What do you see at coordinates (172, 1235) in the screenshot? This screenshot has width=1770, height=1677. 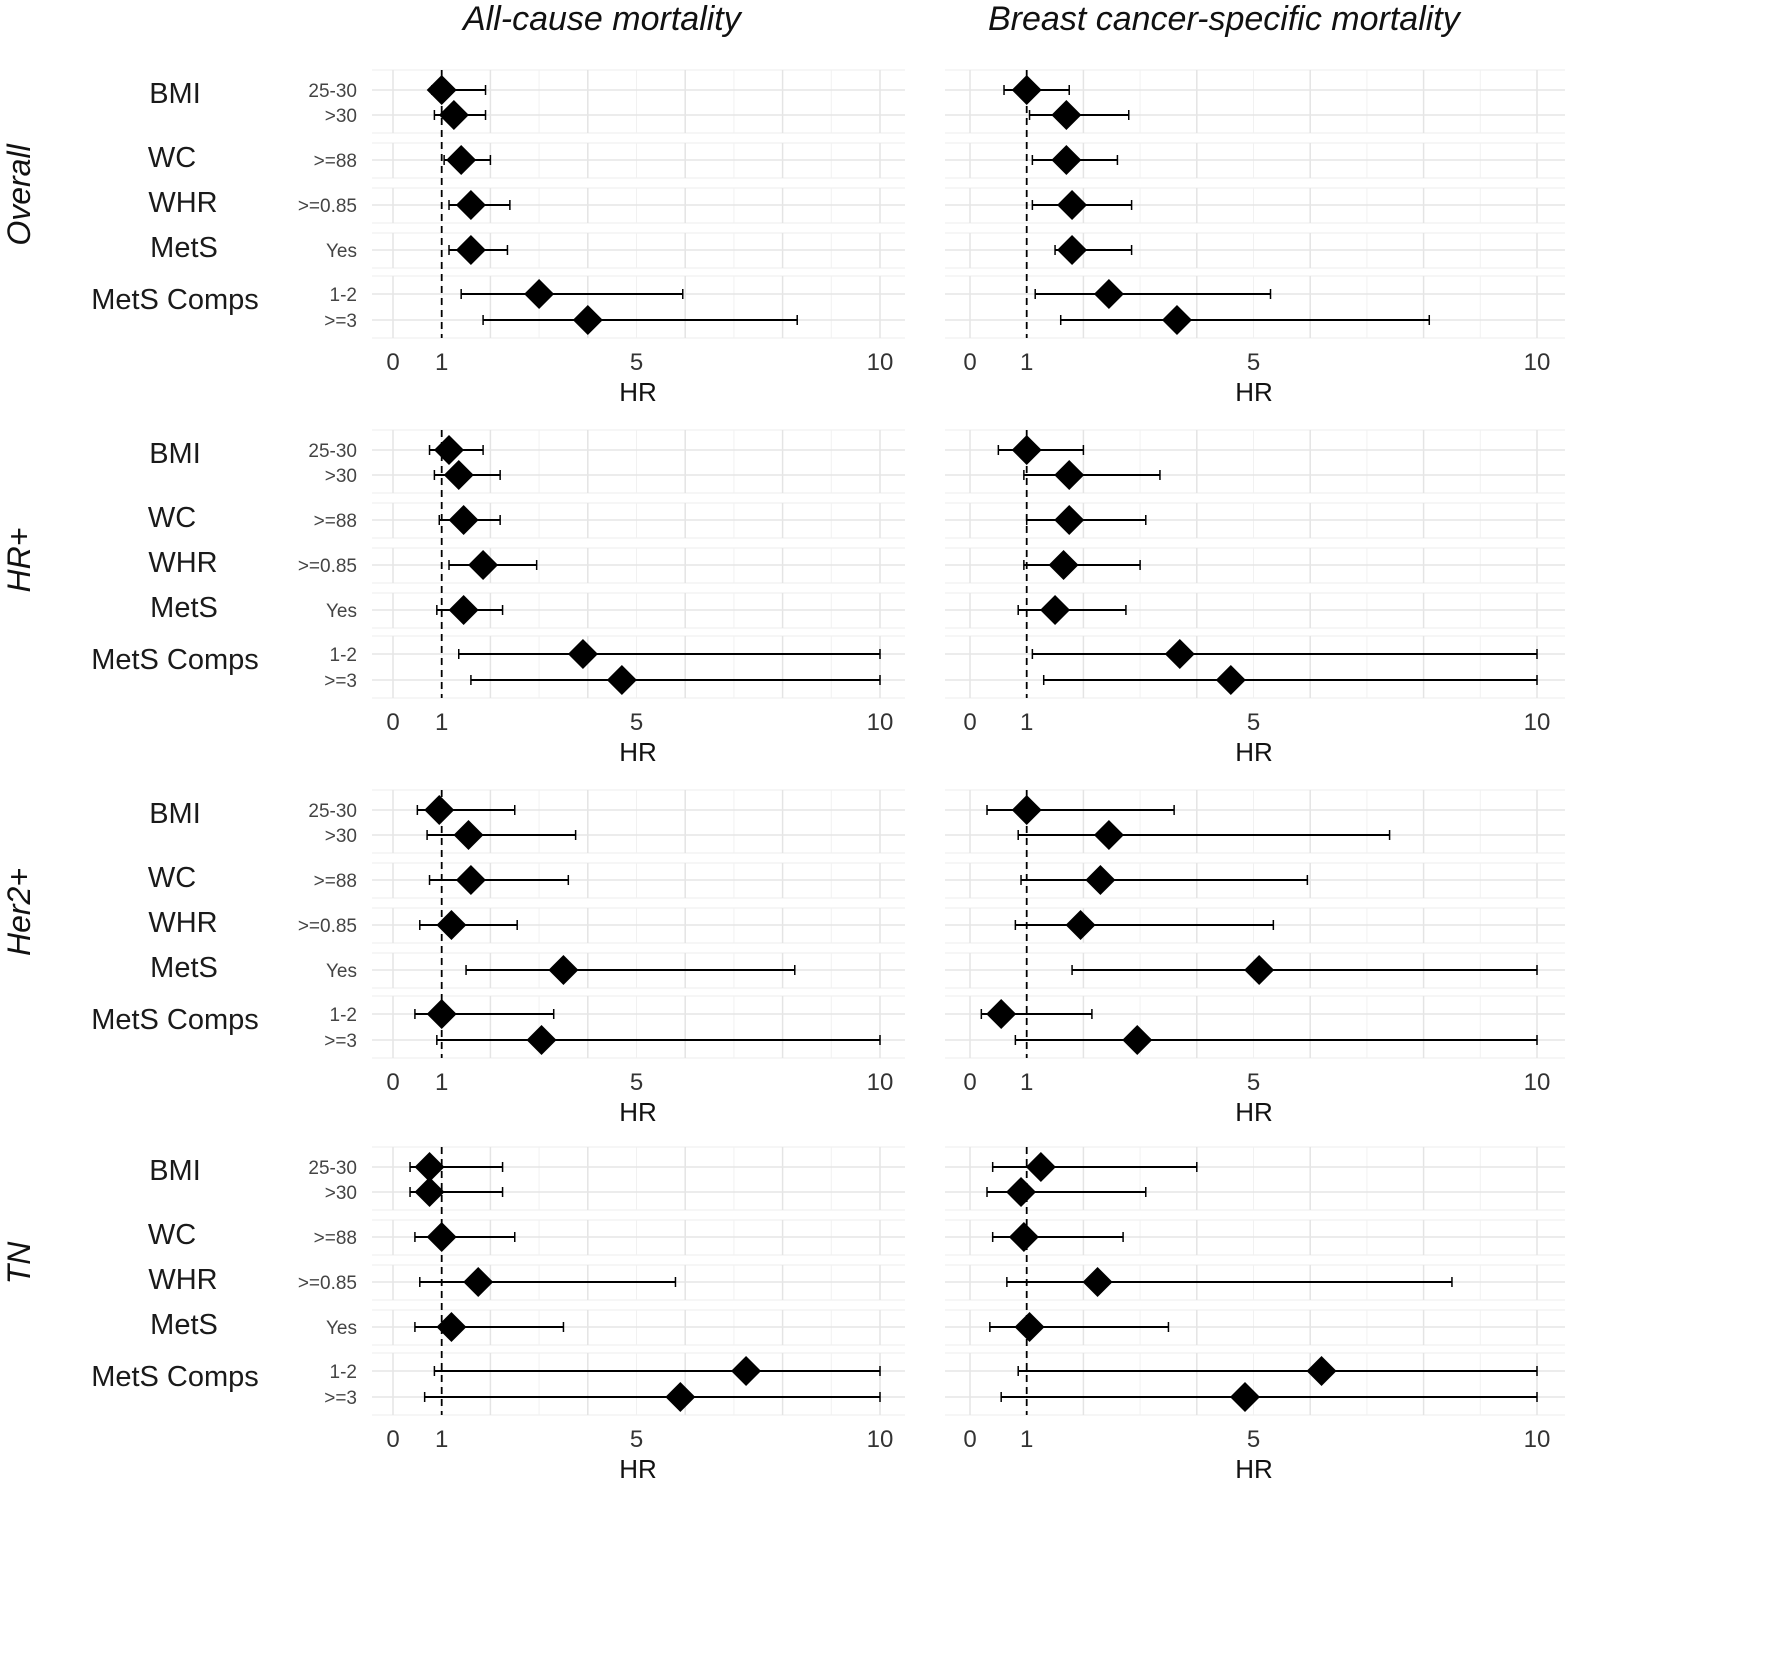 I see `group-label-wc-tn: WC` at bounding box center [172, 1235].